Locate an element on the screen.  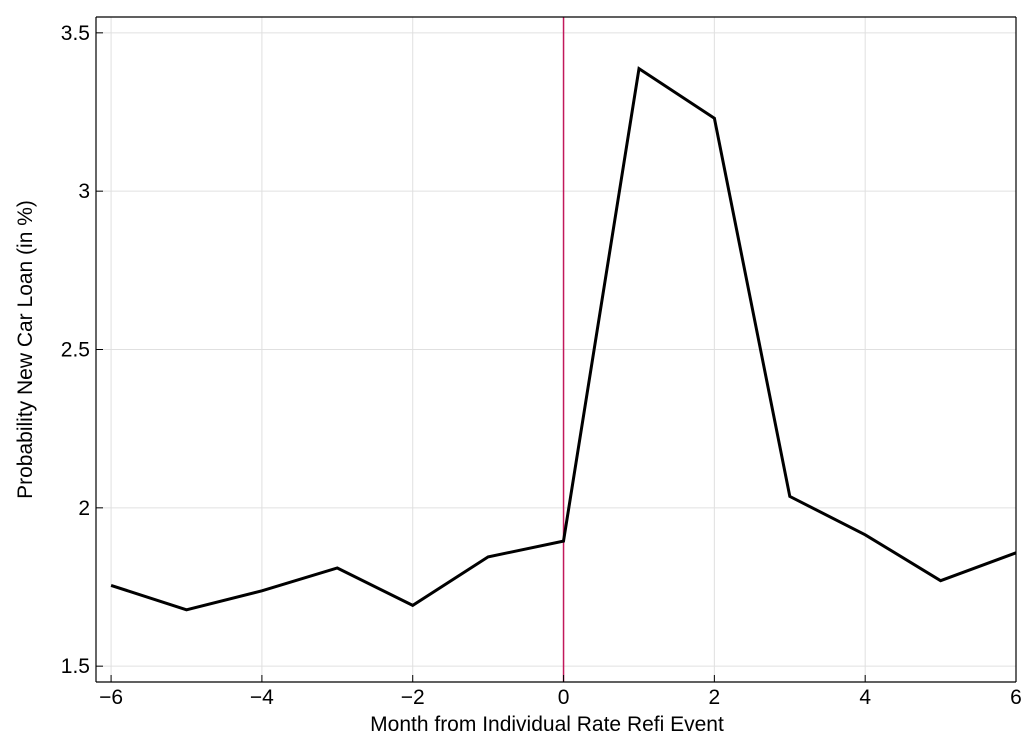
x-tick-label: 4 is located at coordinates (865, 697).